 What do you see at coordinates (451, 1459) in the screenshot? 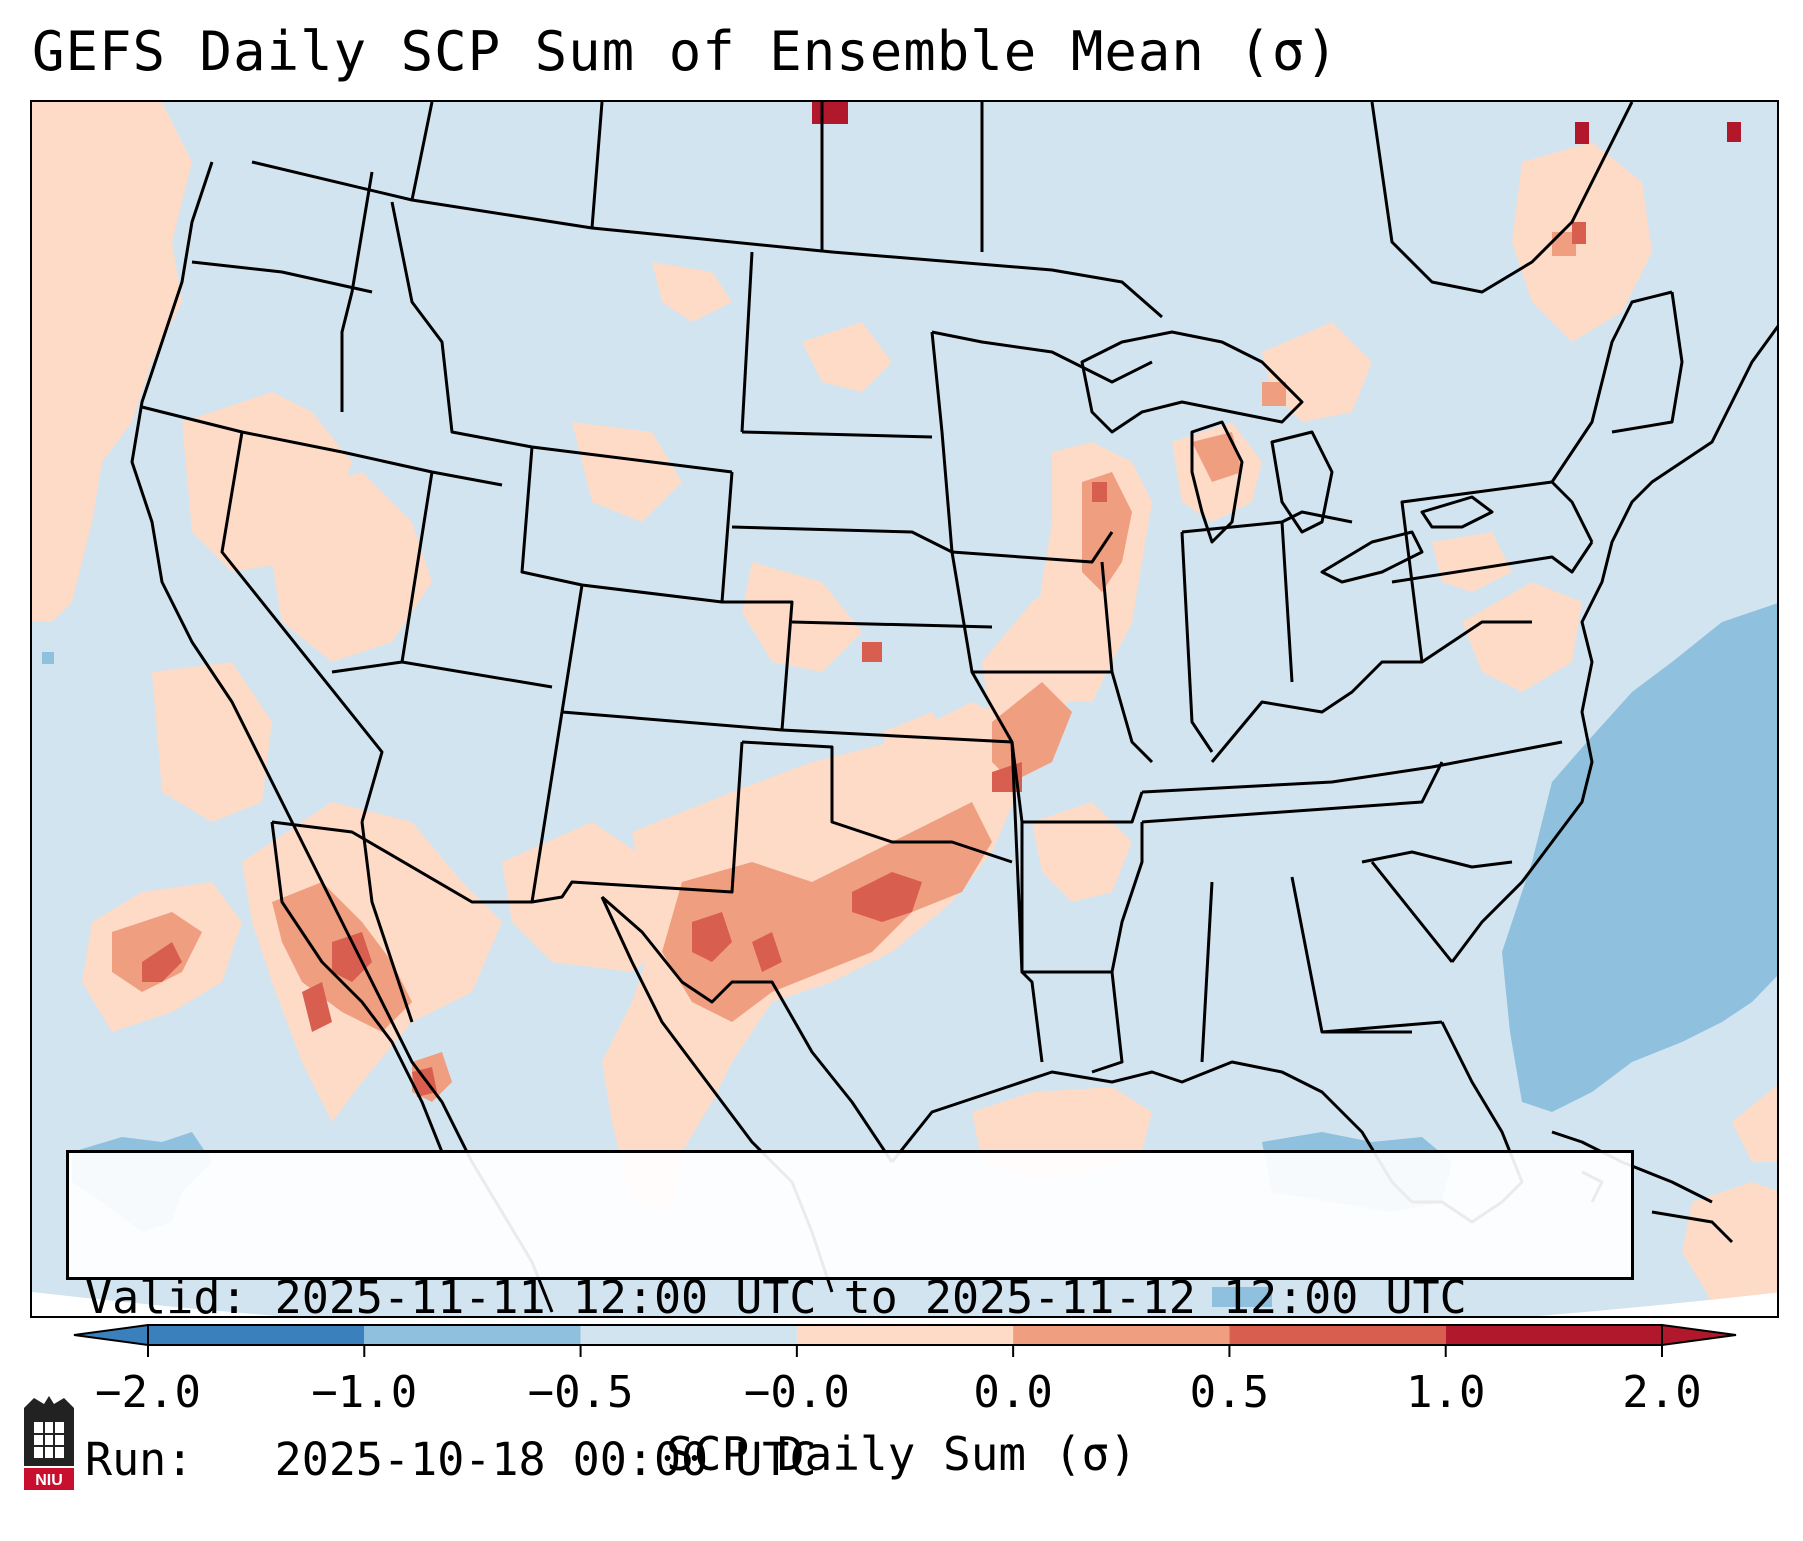
I see `run-time-text: Run: 2025-10-18 00:00 UTC` at bounding box center [451, 1459].